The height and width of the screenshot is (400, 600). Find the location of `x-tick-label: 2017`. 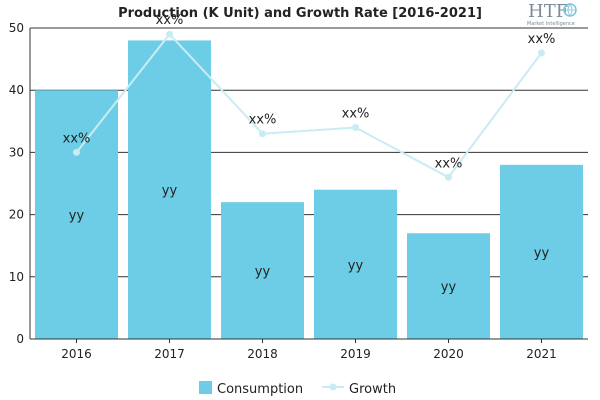

x-tick-label: 2017 is located at coordinates (169, 354).